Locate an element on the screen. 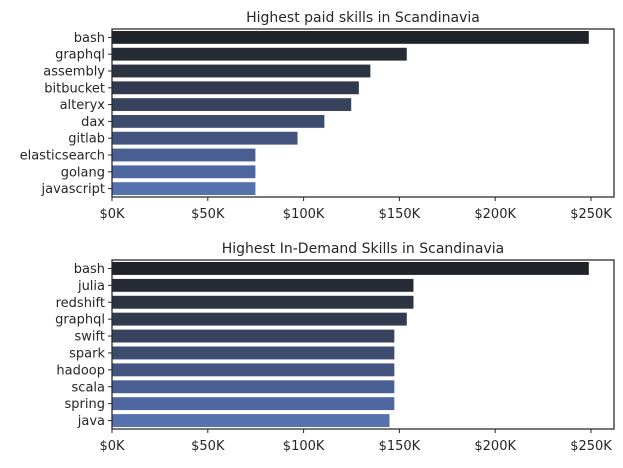 The width and height of the screenshot is (623, 468). y-tick-label: alteryx is located at coordinates (83, 105).